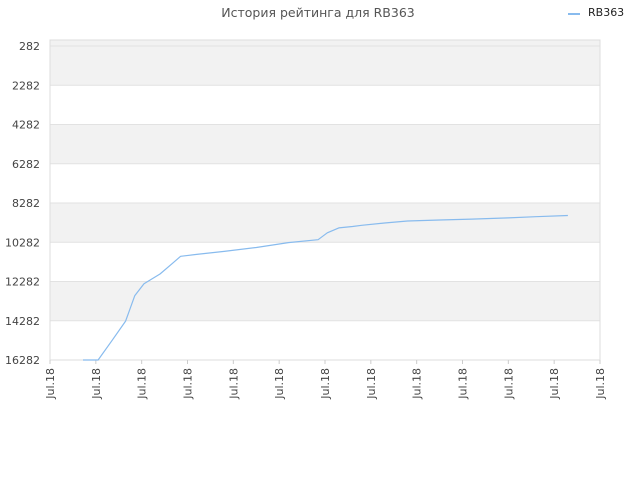  I want to click on y-tick-label: 14282, so click(22, 321).